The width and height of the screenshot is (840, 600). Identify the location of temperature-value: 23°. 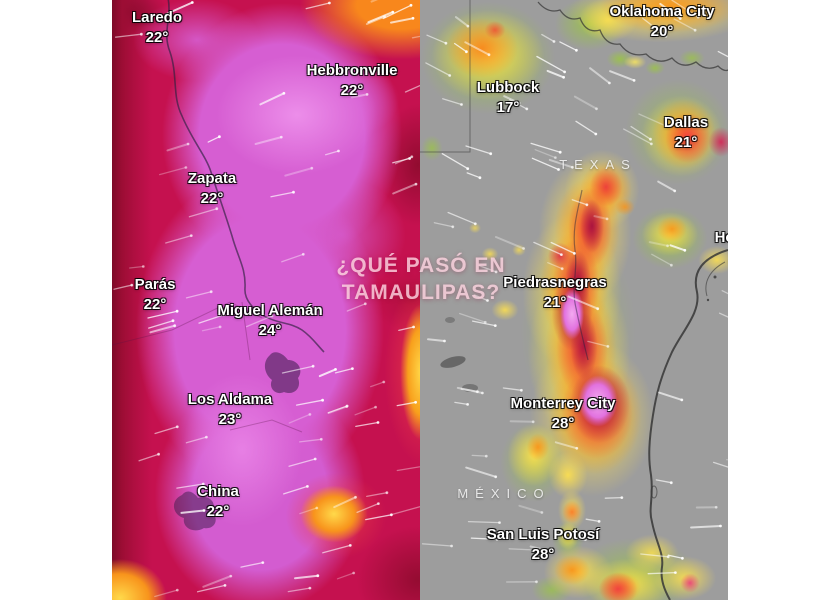
(230, 419).